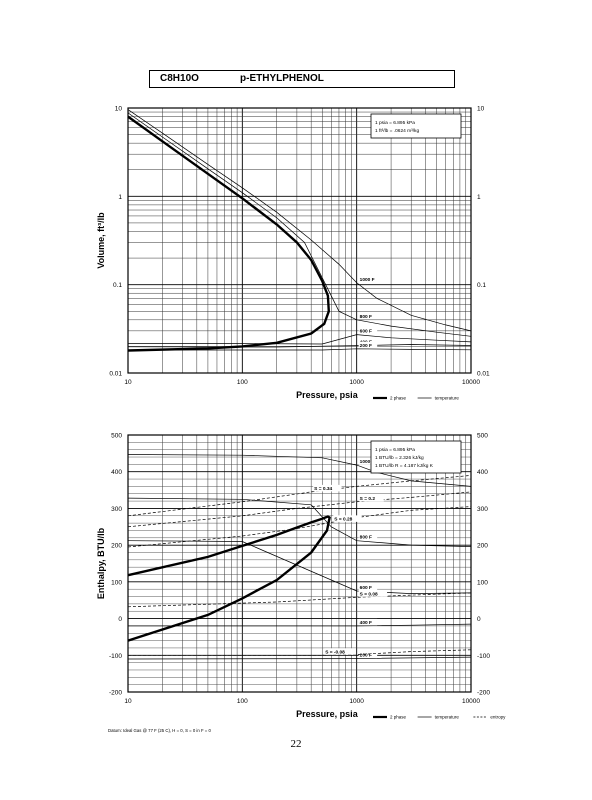  I want to click on chart1-series-label: 1000 F, so click(367, 280).